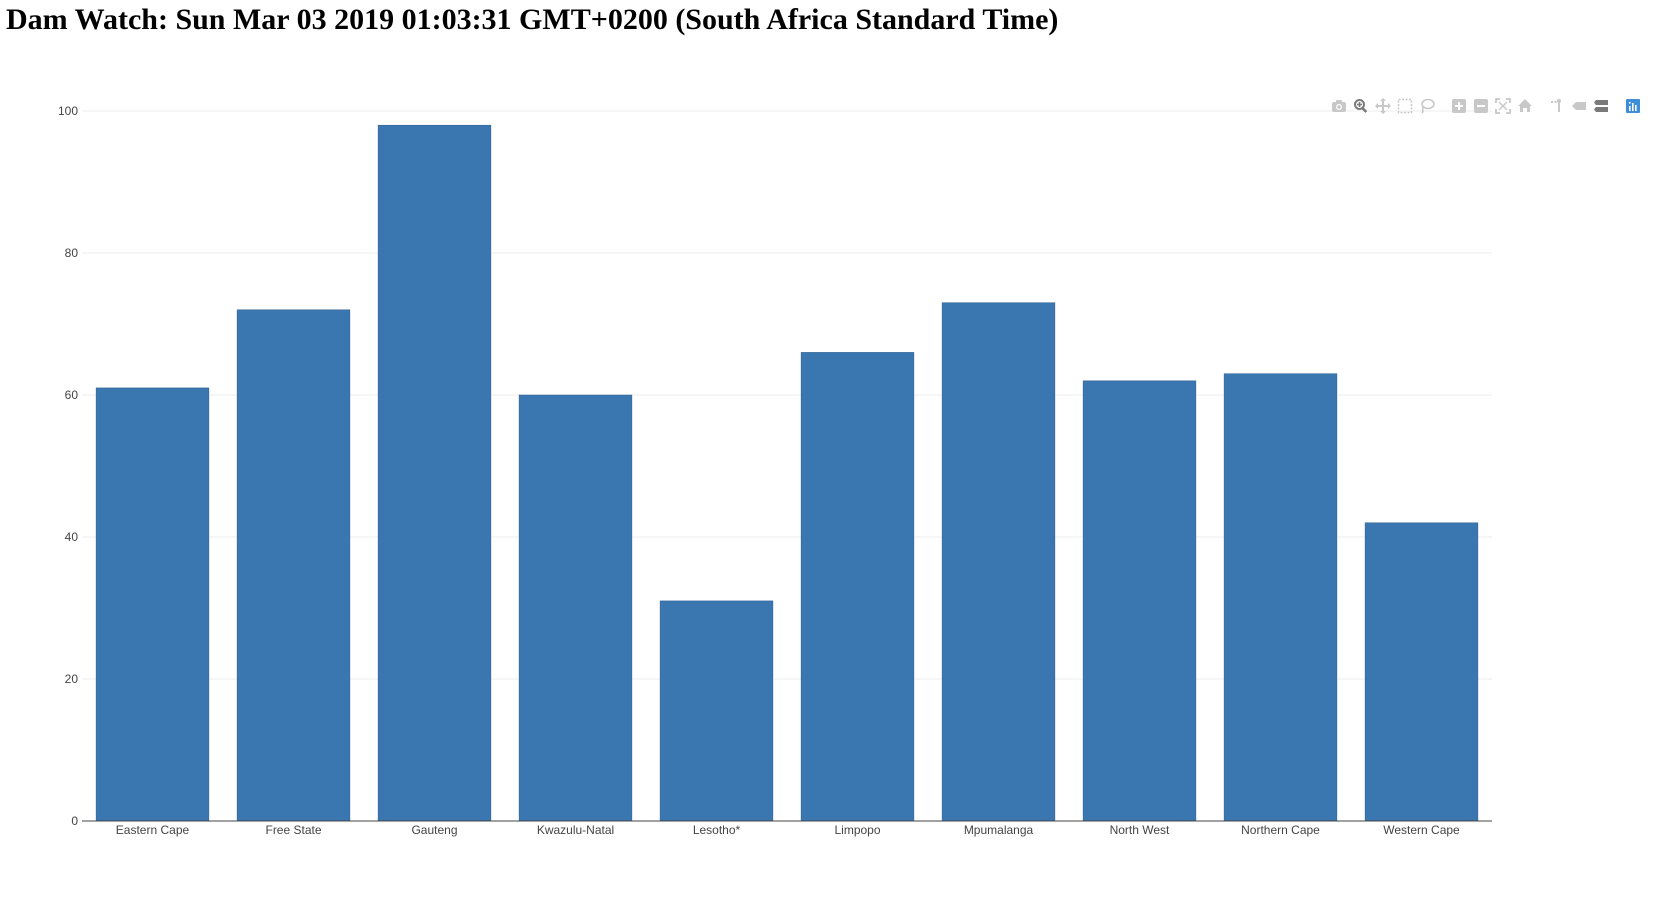 The height and width of the screenshot is (912, 1671). Describe the element at coordinates (74, 821) in the screenshot. I see `y-tick-label: 0` at that location.